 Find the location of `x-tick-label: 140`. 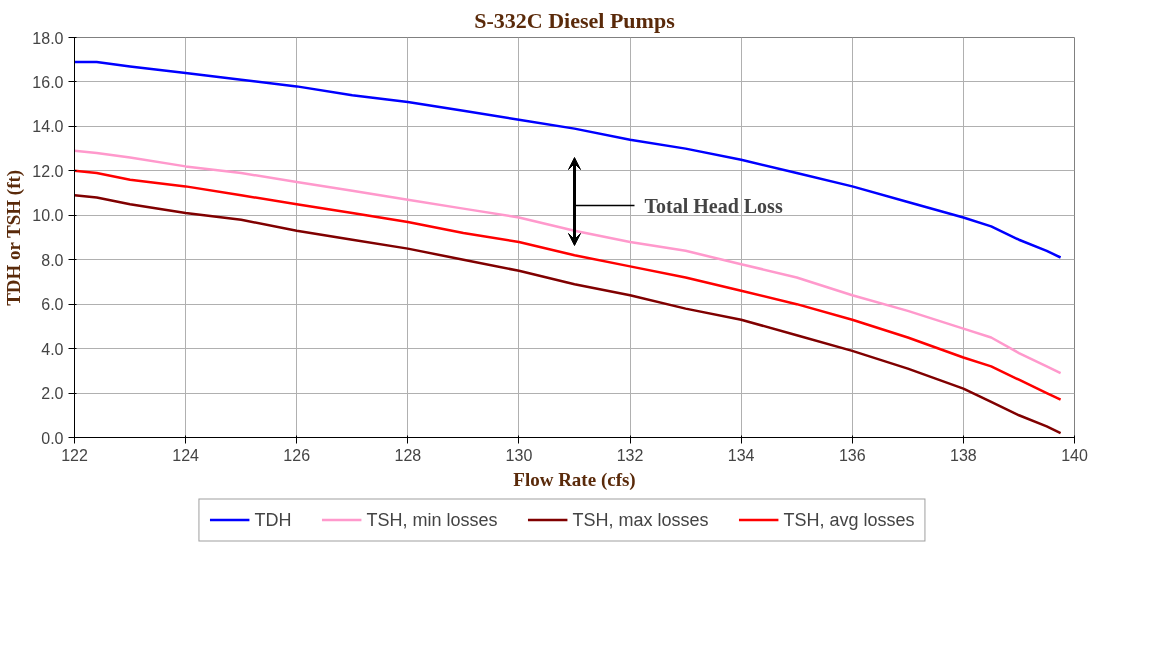

x-tick-label: 140 is located at coordinates (1074, 455).